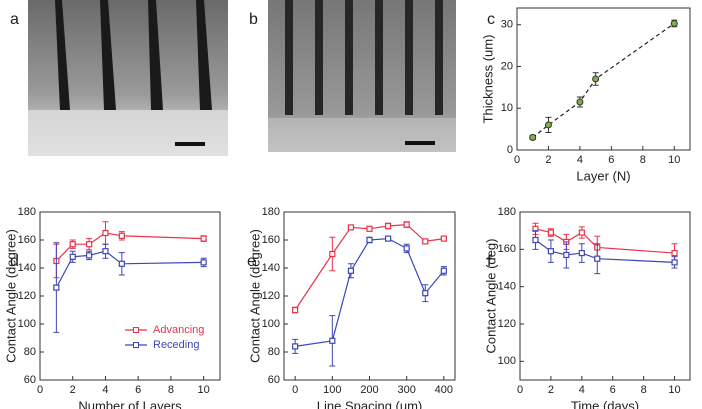 The width and height of the screenshot is (702, 409). I want to click on x-tick-label: 400, so click(444, 390).